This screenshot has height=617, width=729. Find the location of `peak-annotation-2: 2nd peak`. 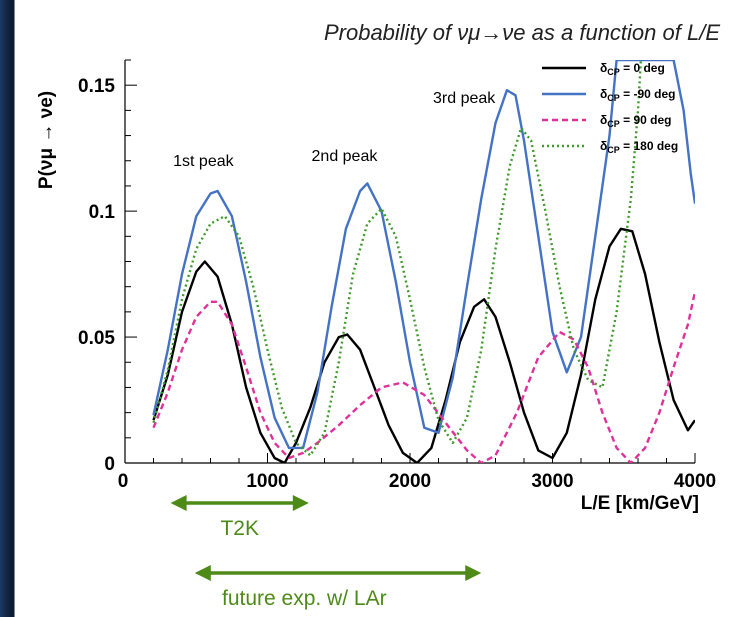

peak-annotation-2: 2nd peak is located at coordinates (345, 156).